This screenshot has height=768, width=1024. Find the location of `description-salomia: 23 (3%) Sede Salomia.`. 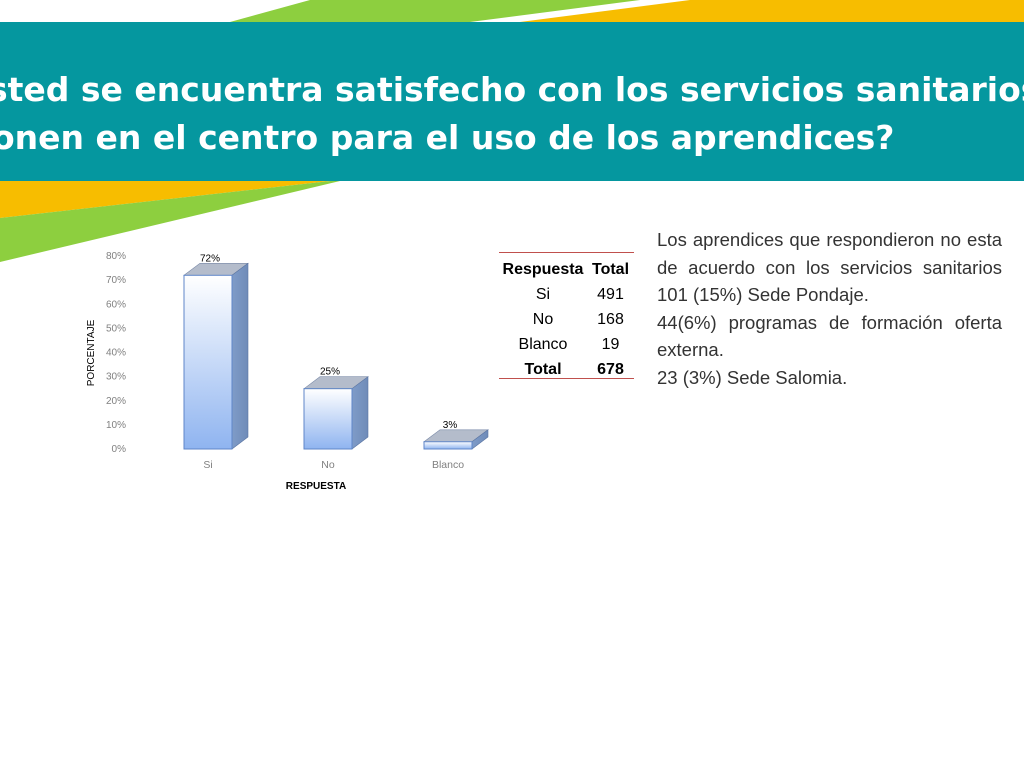

description-salomia: 23 (3%) Sede Salomia. is located at coordinates (752, 377).